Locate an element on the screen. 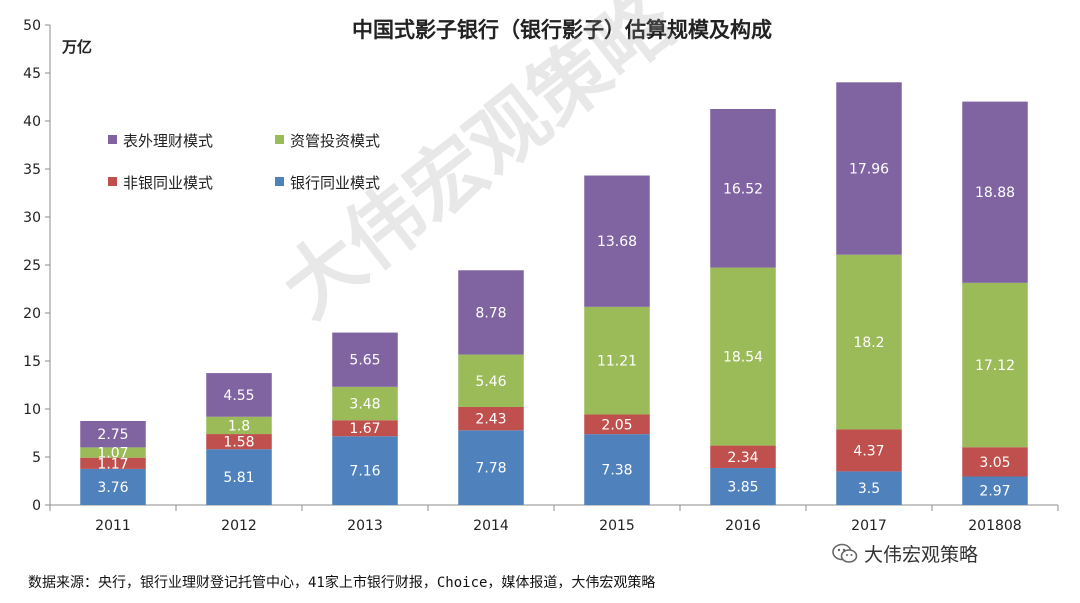  data-label: 3.5 is located at coordinates (869, 489).